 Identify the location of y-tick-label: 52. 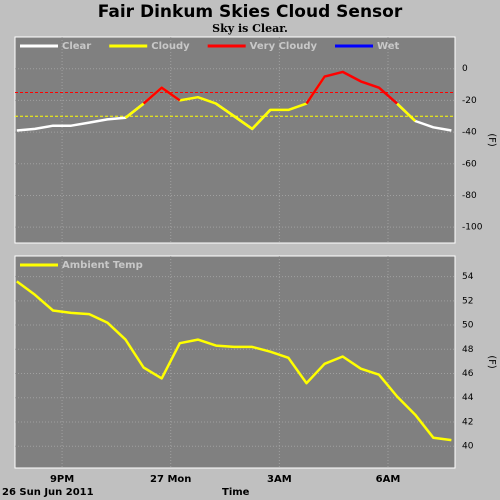
(467, 301).